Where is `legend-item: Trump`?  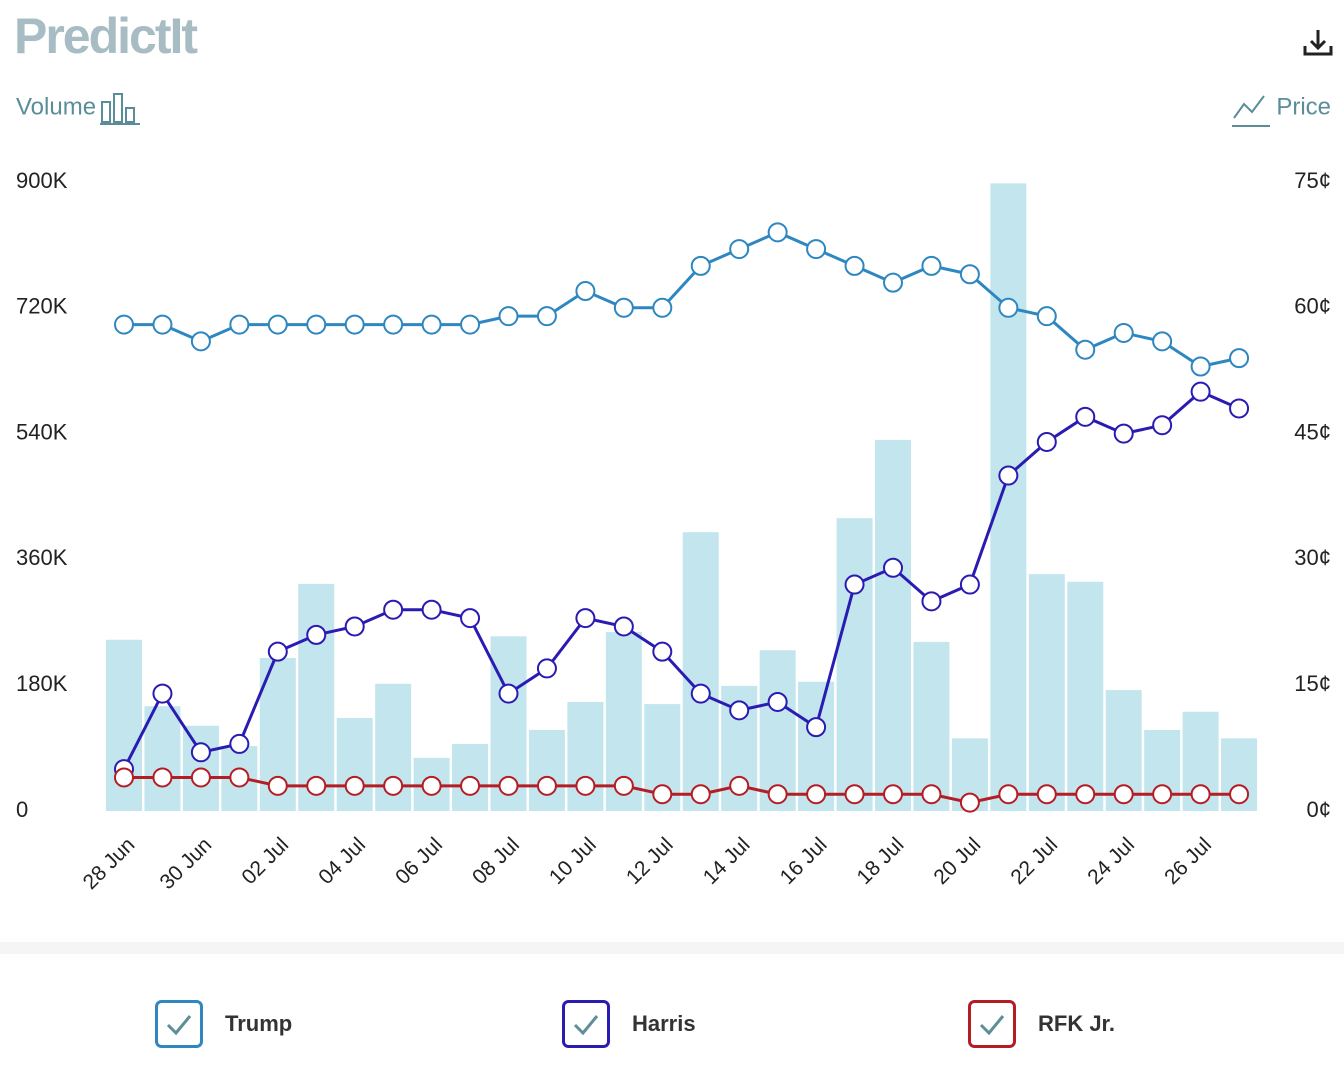 legend-item: Trump is located at coordinates (224, 1024).